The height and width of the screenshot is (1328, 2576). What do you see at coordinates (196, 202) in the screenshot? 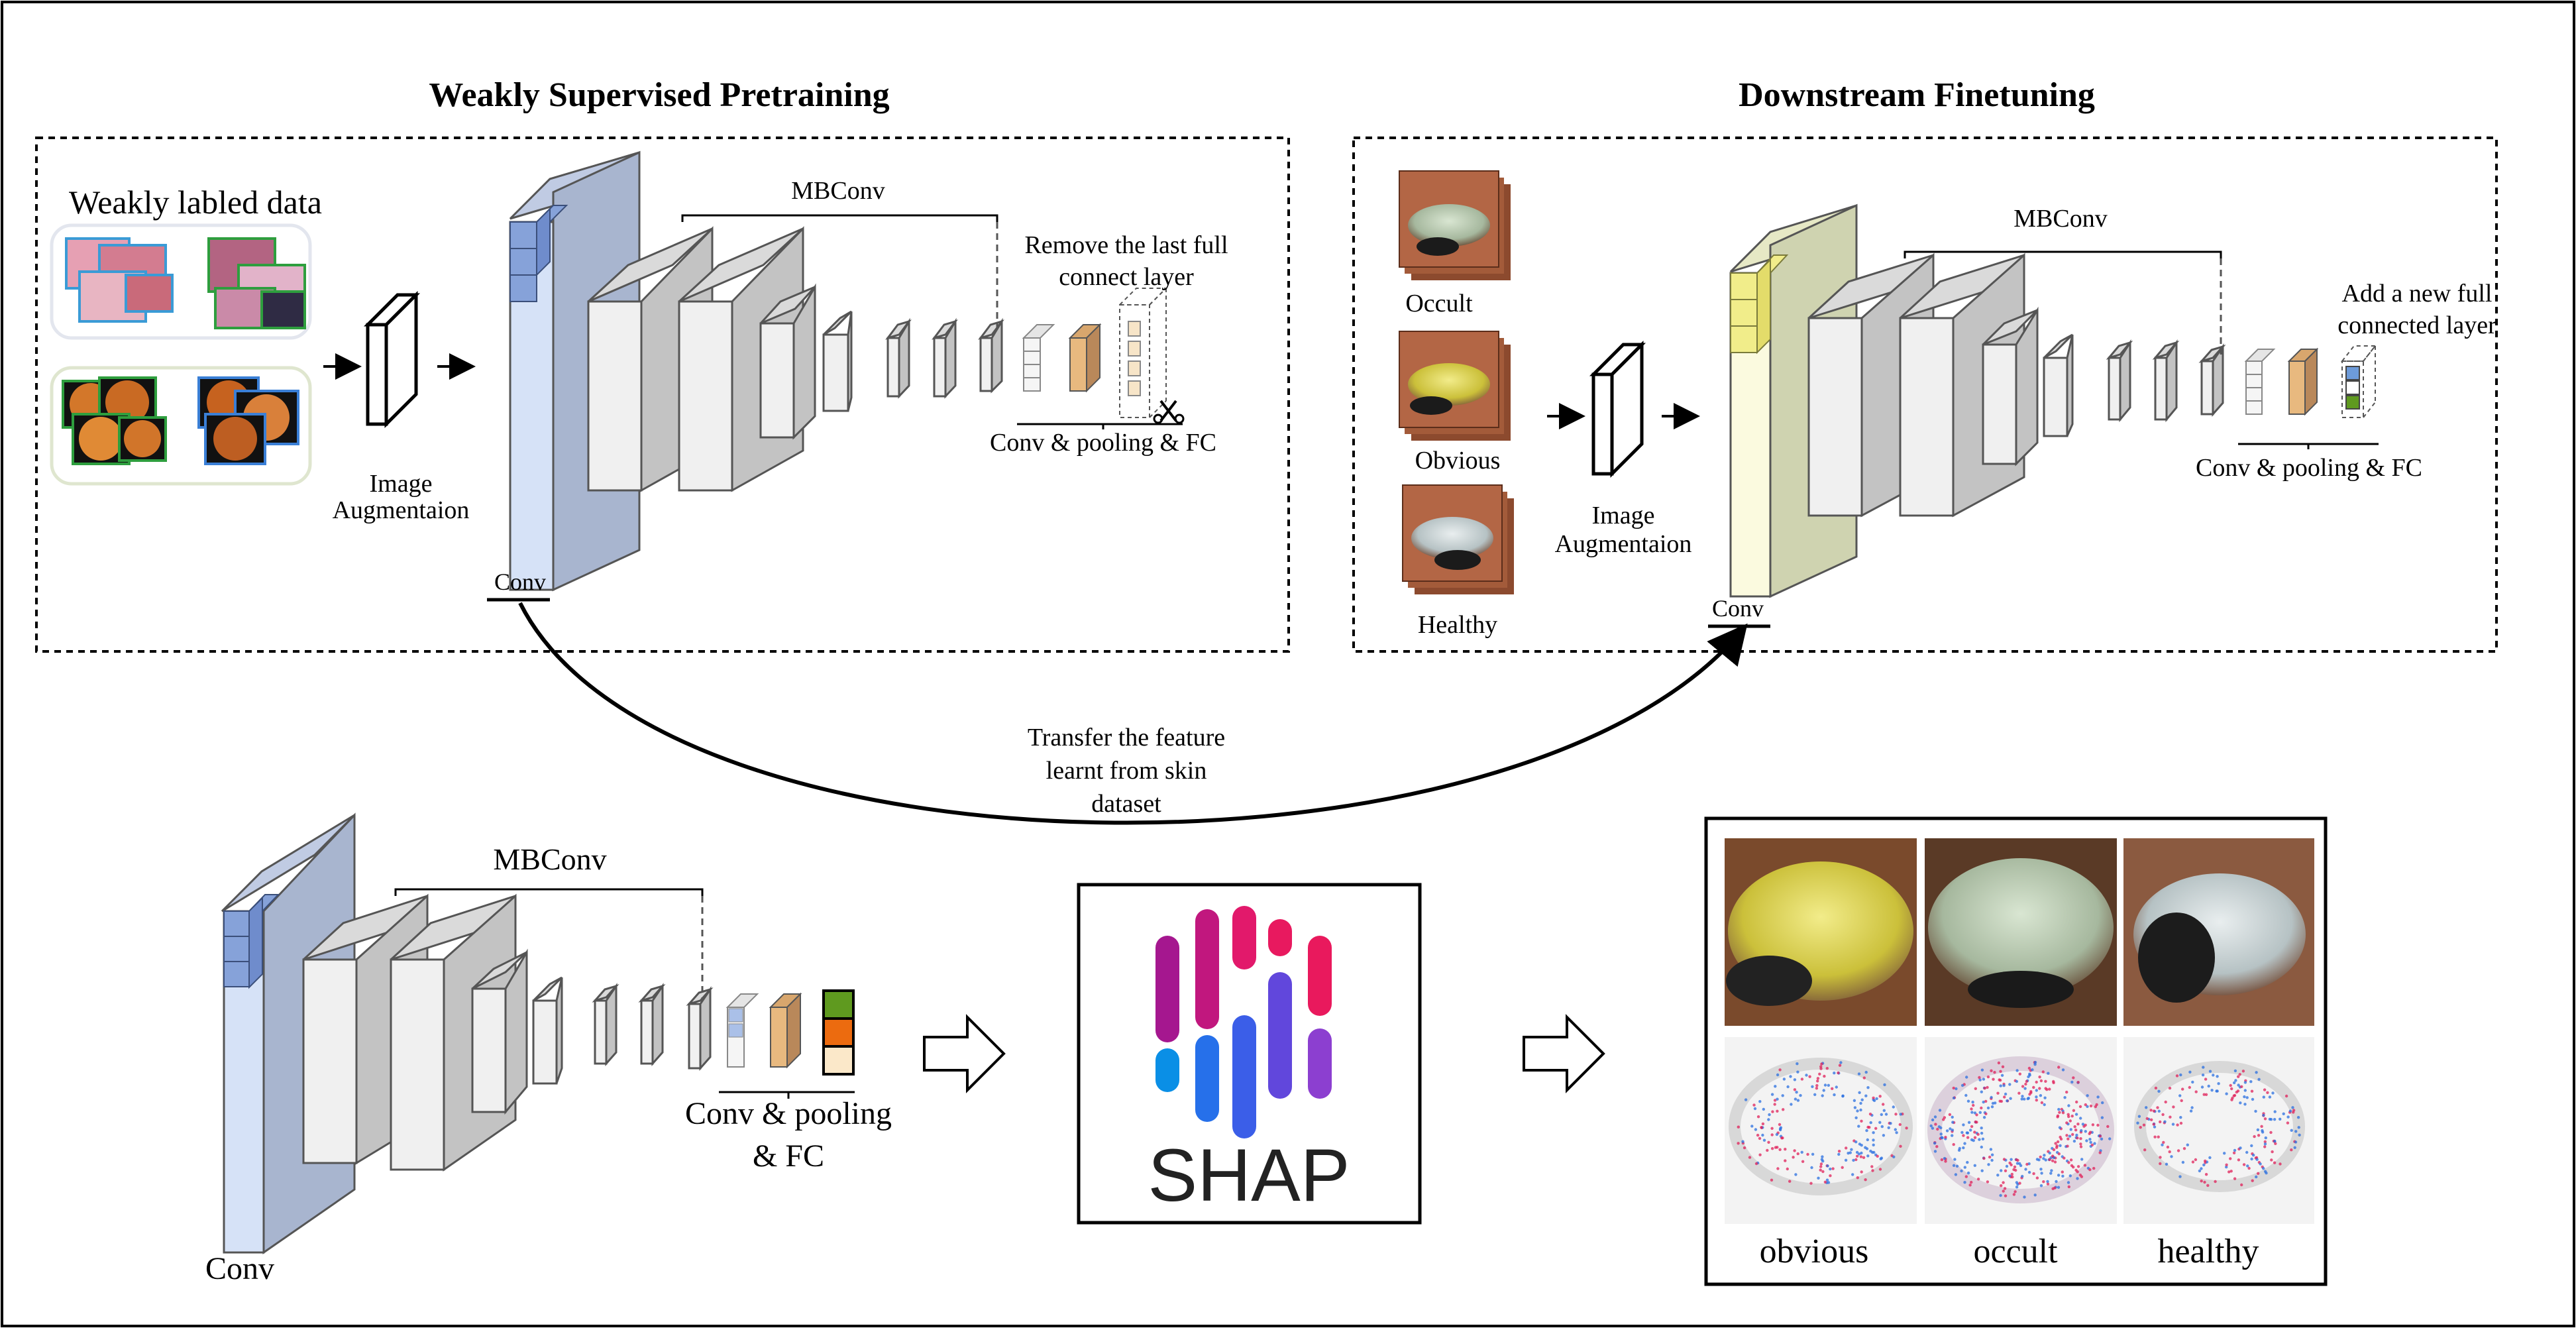
I see `weak-data-label: Weakly labled data` at bounding box center [196, 202].